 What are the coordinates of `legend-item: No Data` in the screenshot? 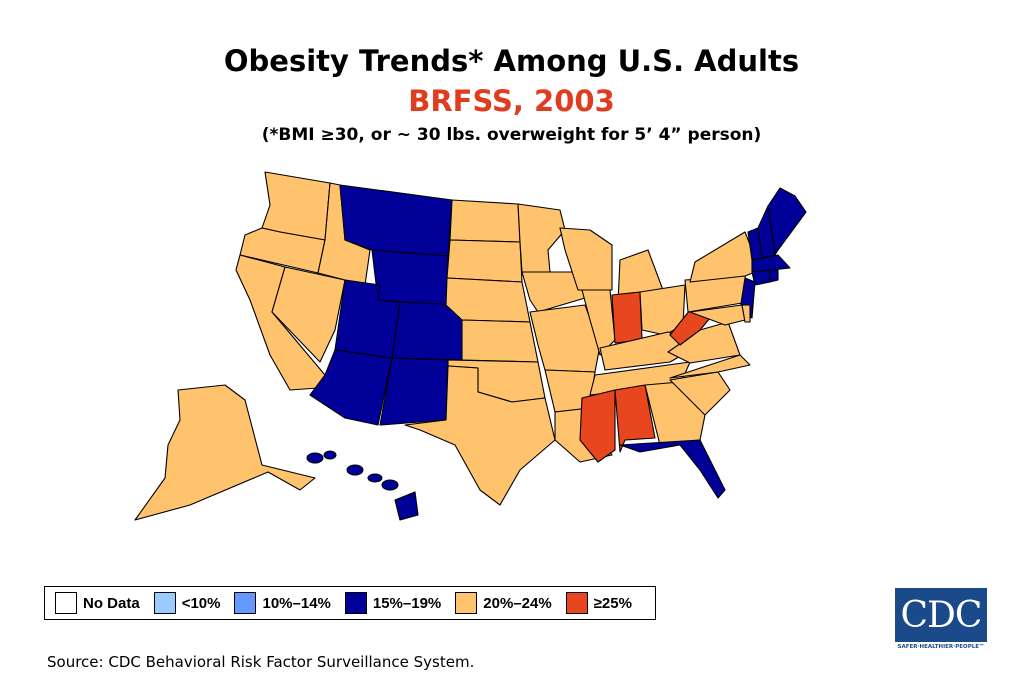 It's located at (97, 603).